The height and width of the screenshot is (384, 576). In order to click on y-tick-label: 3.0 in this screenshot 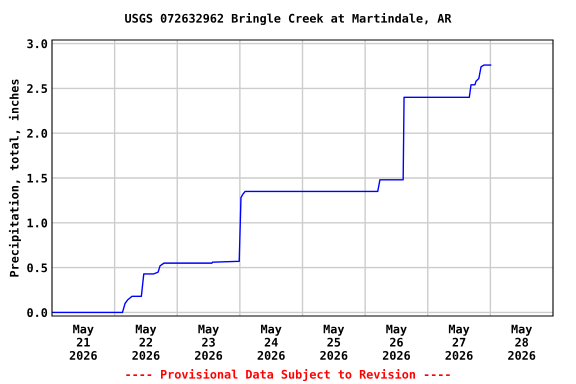, I will do `click(37, 43)`.